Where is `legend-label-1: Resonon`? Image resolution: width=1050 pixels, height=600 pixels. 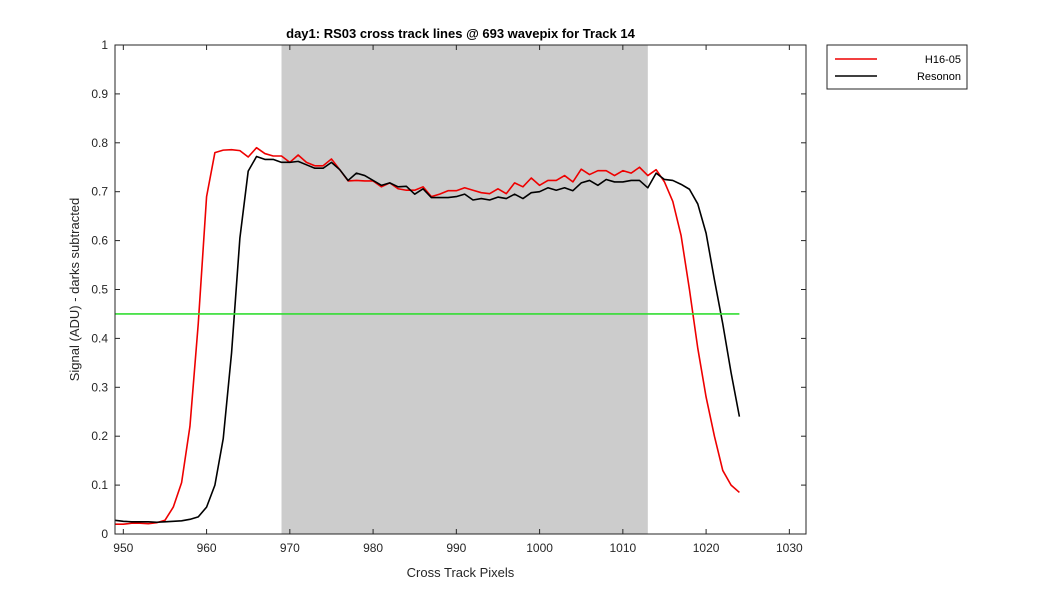
legend-label-1: Resonon is located at coordinates (939, 77).